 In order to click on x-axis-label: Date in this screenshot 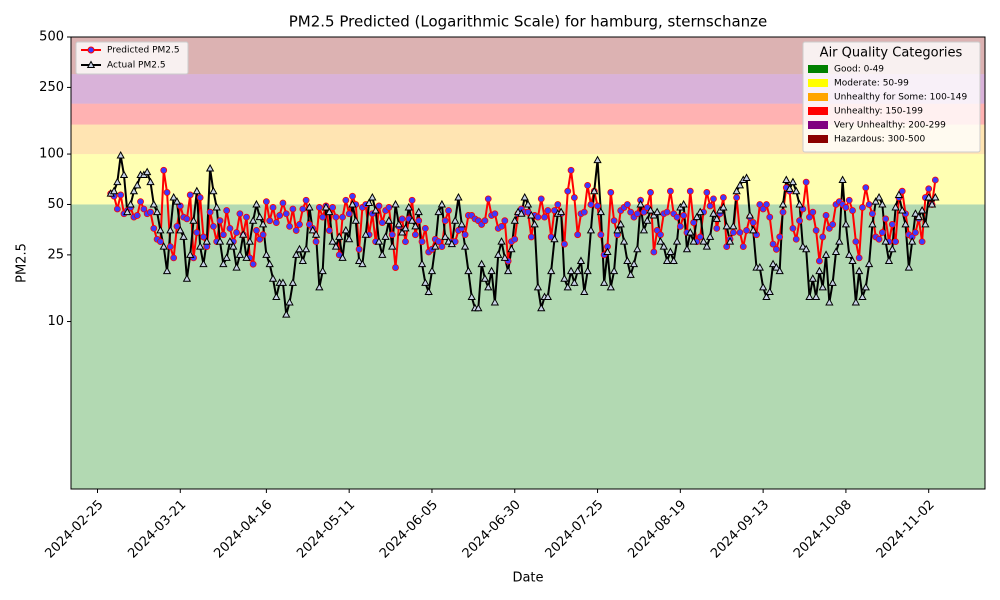, I will do `click(527, 578)`.